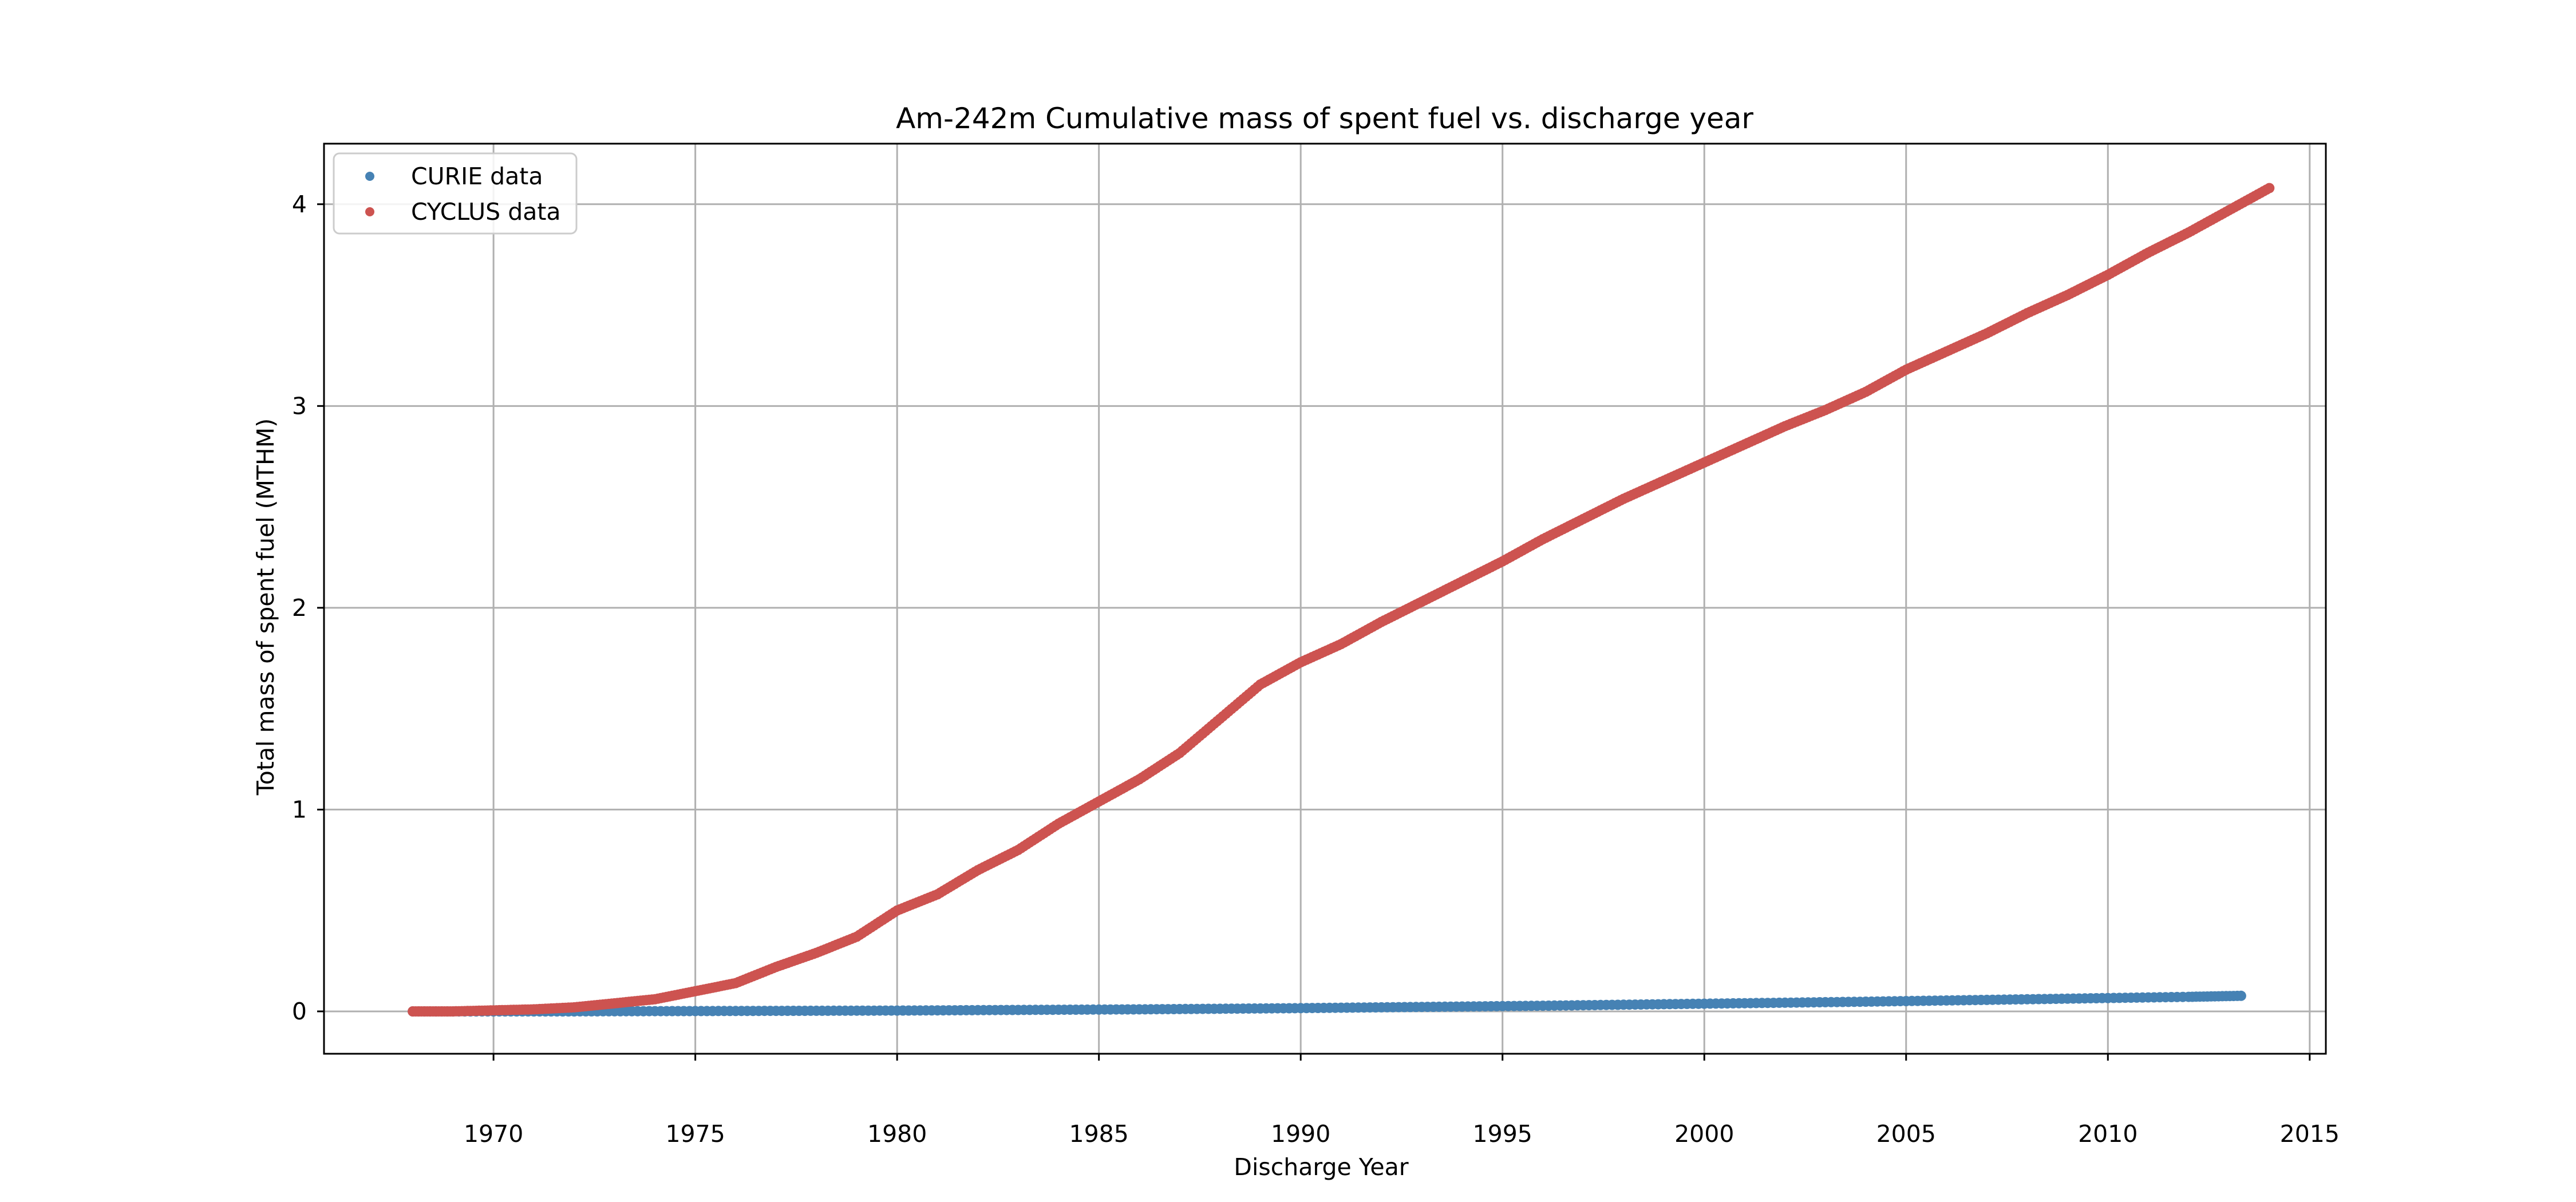 The height and width of the screenshot is (1202, 2576). What do you see at coordinates (486, 212) in the screenshot?
I see `legend-label-cyclus: CYCLUS data` at bounding box center [486, 212].